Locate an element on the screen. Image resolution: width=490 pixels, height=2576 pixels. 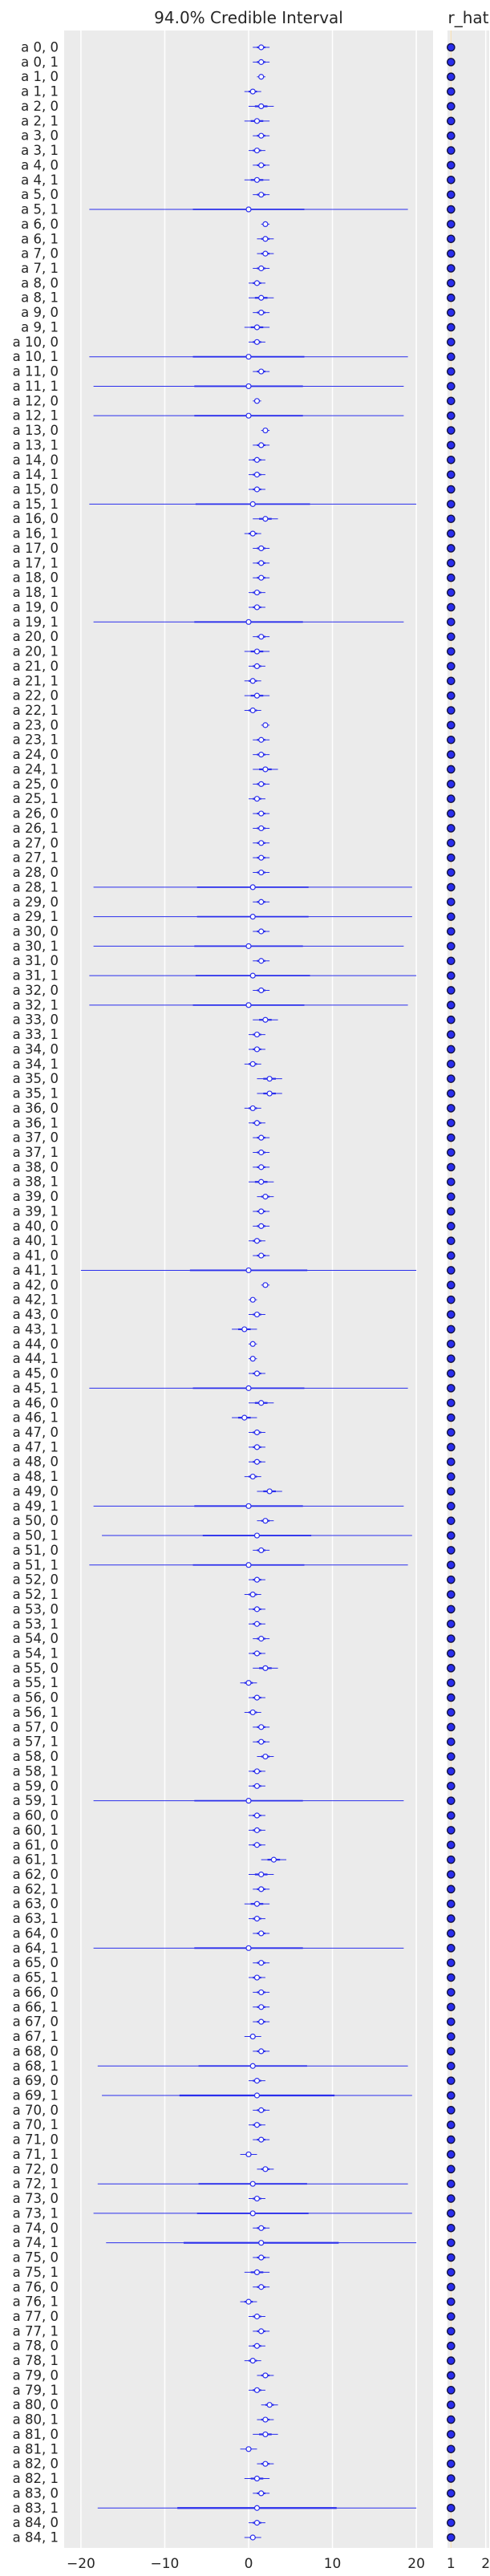
forest-row: a 23, 0 is located at coordinates (235, 724).